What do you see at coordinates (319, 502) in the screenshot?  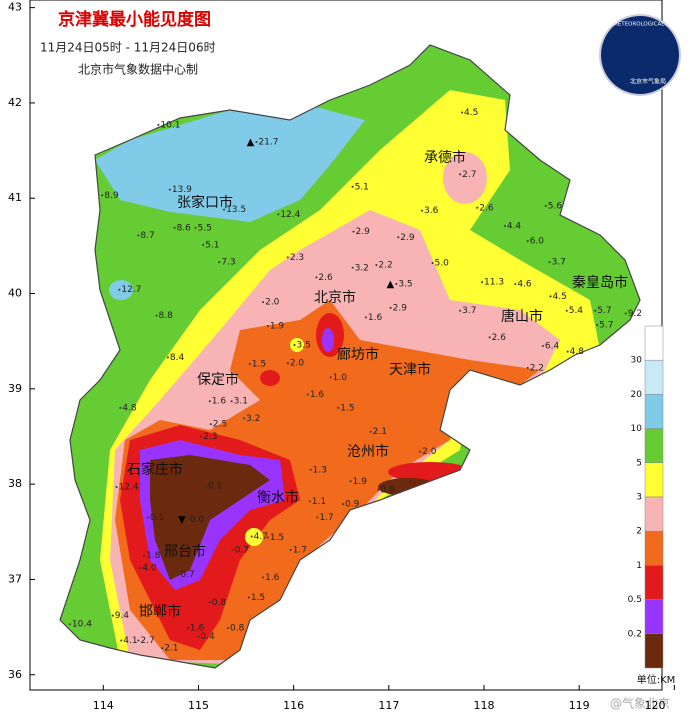 I see `station-value: 1.1` at bounding box center [319, 502].